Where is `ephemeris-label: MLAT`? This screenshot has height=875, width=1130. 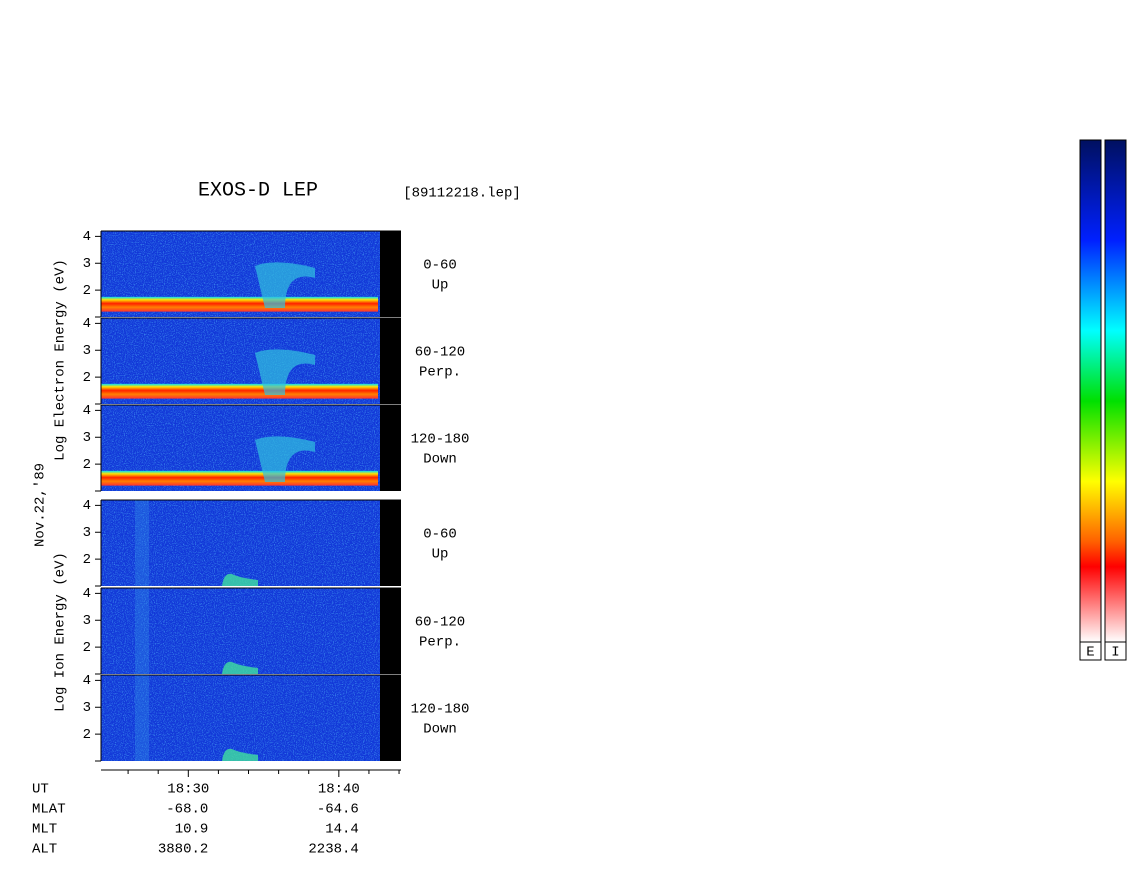 ephemeris-label: MLAT is located at coordinates (49, 810).